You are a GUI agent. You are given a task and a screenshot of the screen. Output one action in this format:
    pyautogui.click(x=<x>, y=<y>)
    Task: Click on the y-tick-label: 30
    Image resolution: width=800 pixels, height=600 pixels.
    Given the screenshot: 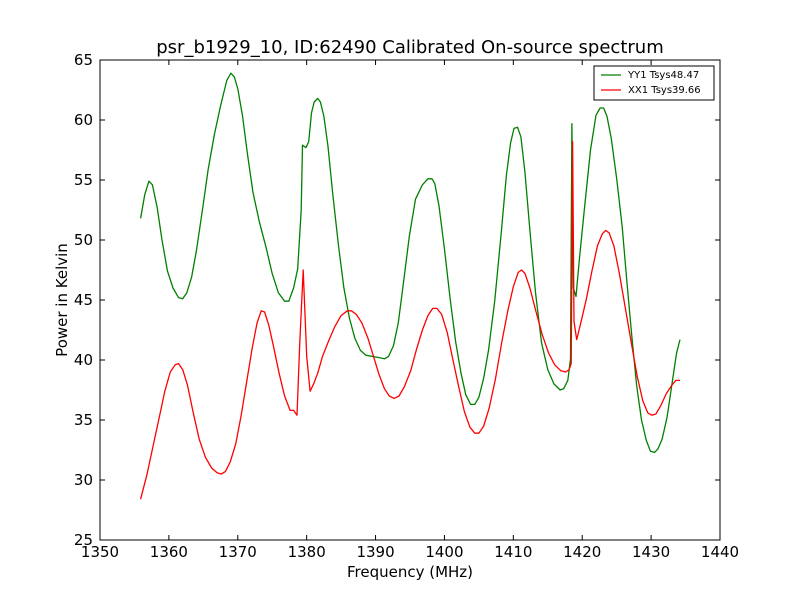 What is the action you would take?
    pyautogui.click(x=83, y=480)
    